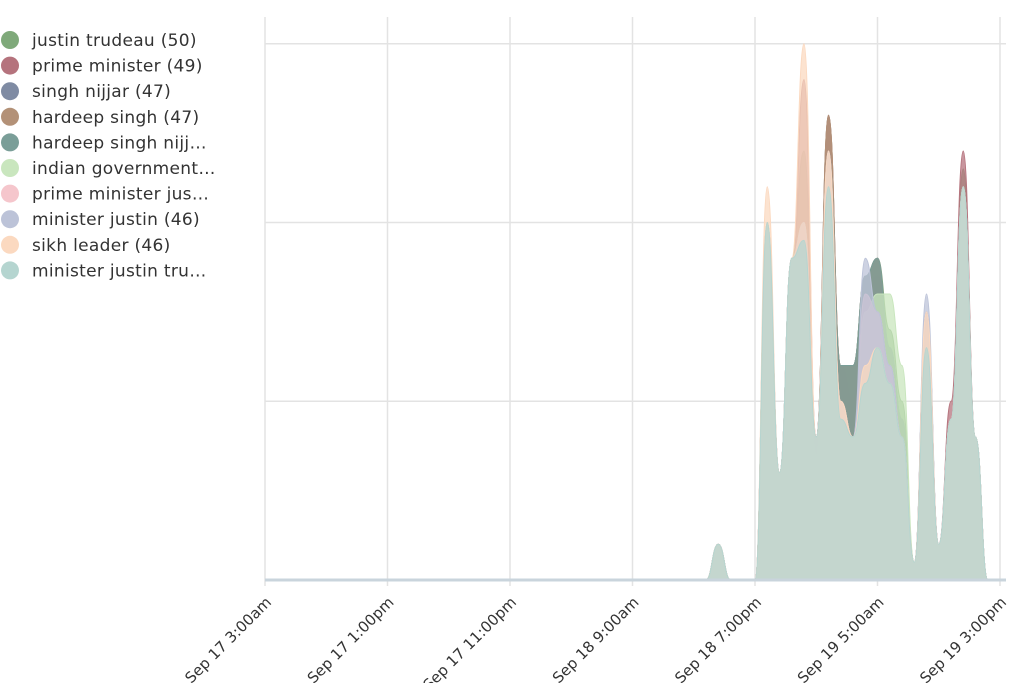 This screenshot has width=1024, height=683. I want to click on x-tick-label: Sep 18 9:00am, so click(596, 638).